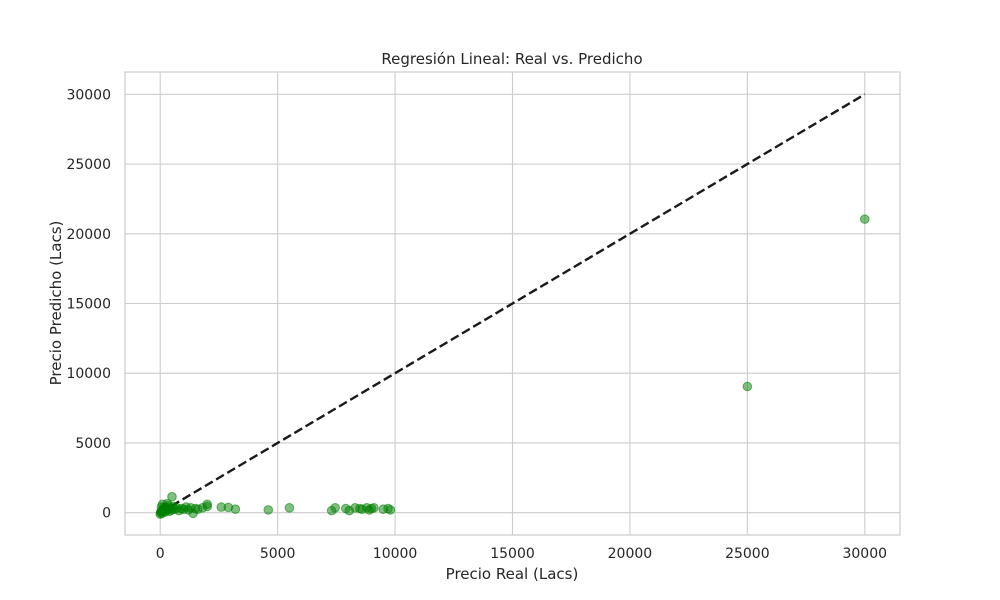  What do you see at coordinates (278, 554) in the screenshot?
I see `x-tick-label: 5000` at bounding box center [278, 554].